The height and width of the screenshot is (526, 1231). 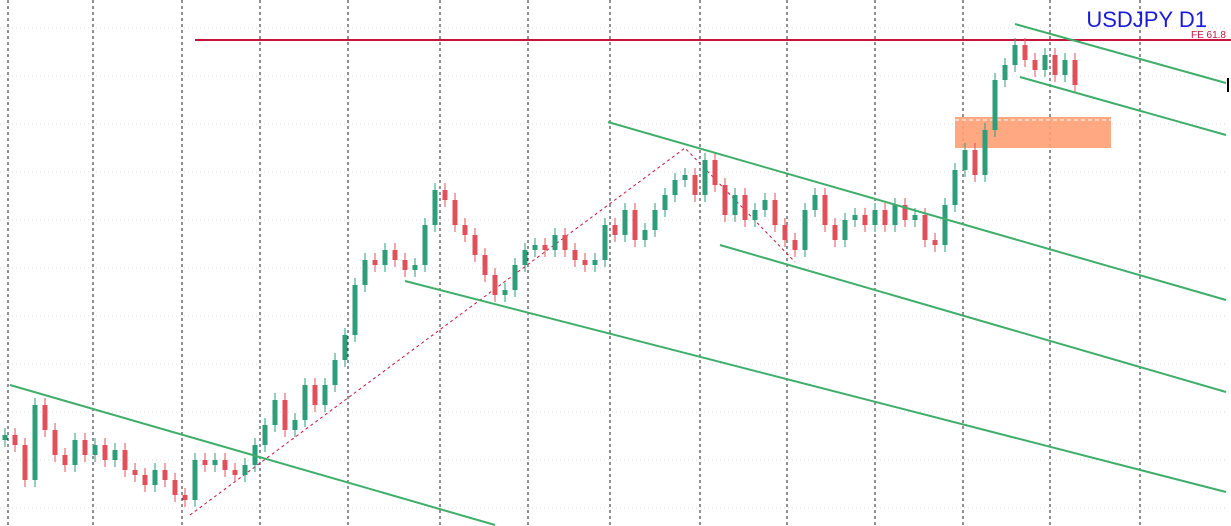 I want to click on zone, so click(x=1033, y=132).